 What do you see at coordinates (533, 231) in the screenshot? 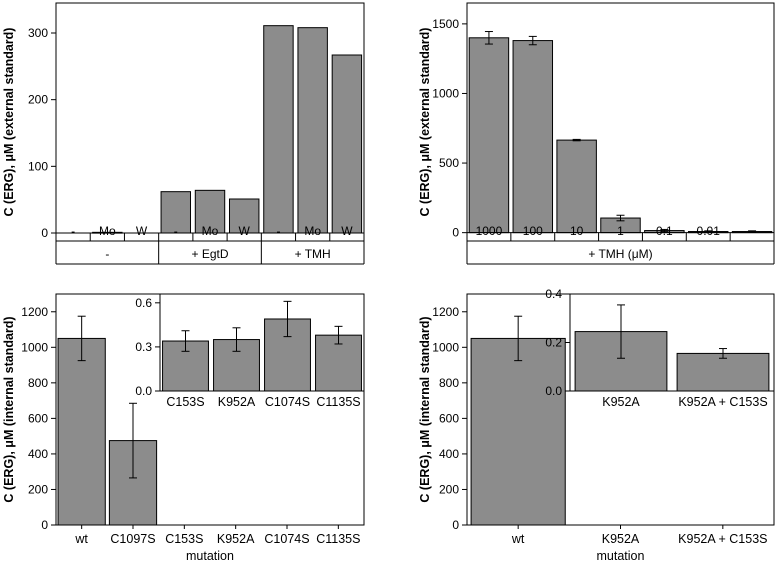
I see `panel-b-cat-label: 100` at bounding box center [533, 231].